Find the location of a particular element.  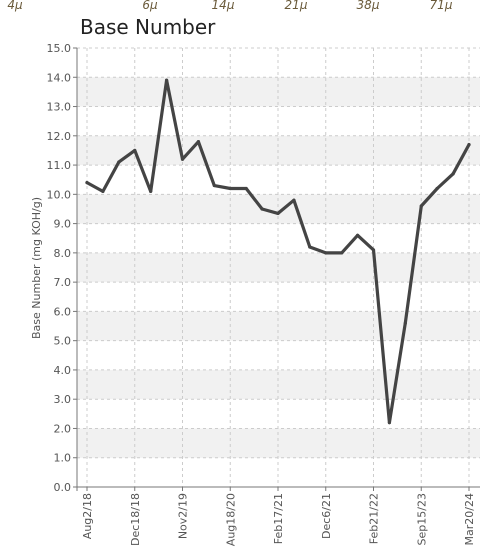

x-tick-label: Aug2/18 is located at coordinates (87, 516).